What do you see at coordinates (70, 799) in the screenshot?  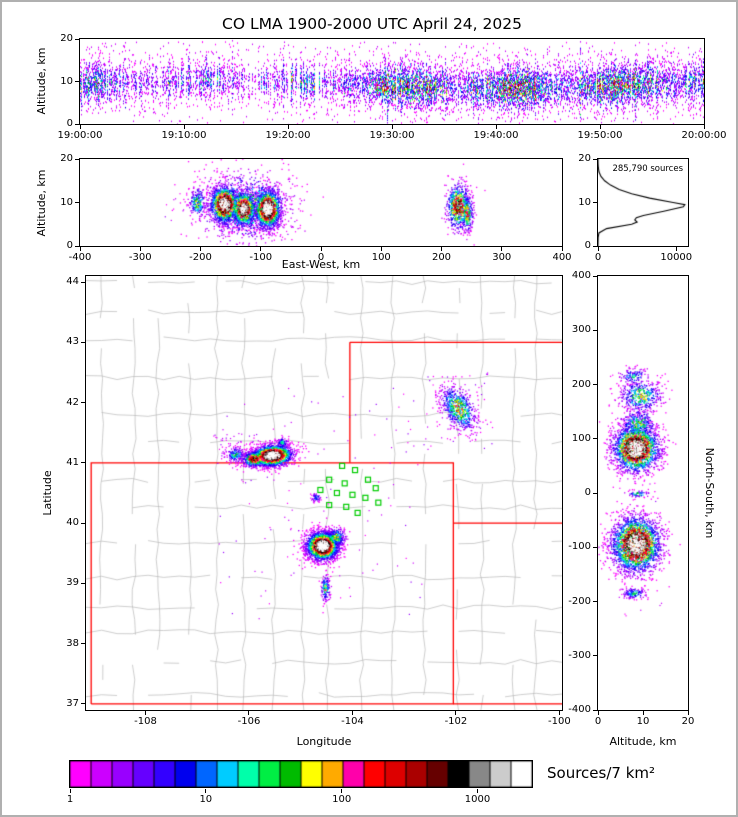 I see `tick-label: 1` at bounding box center [70, 799].